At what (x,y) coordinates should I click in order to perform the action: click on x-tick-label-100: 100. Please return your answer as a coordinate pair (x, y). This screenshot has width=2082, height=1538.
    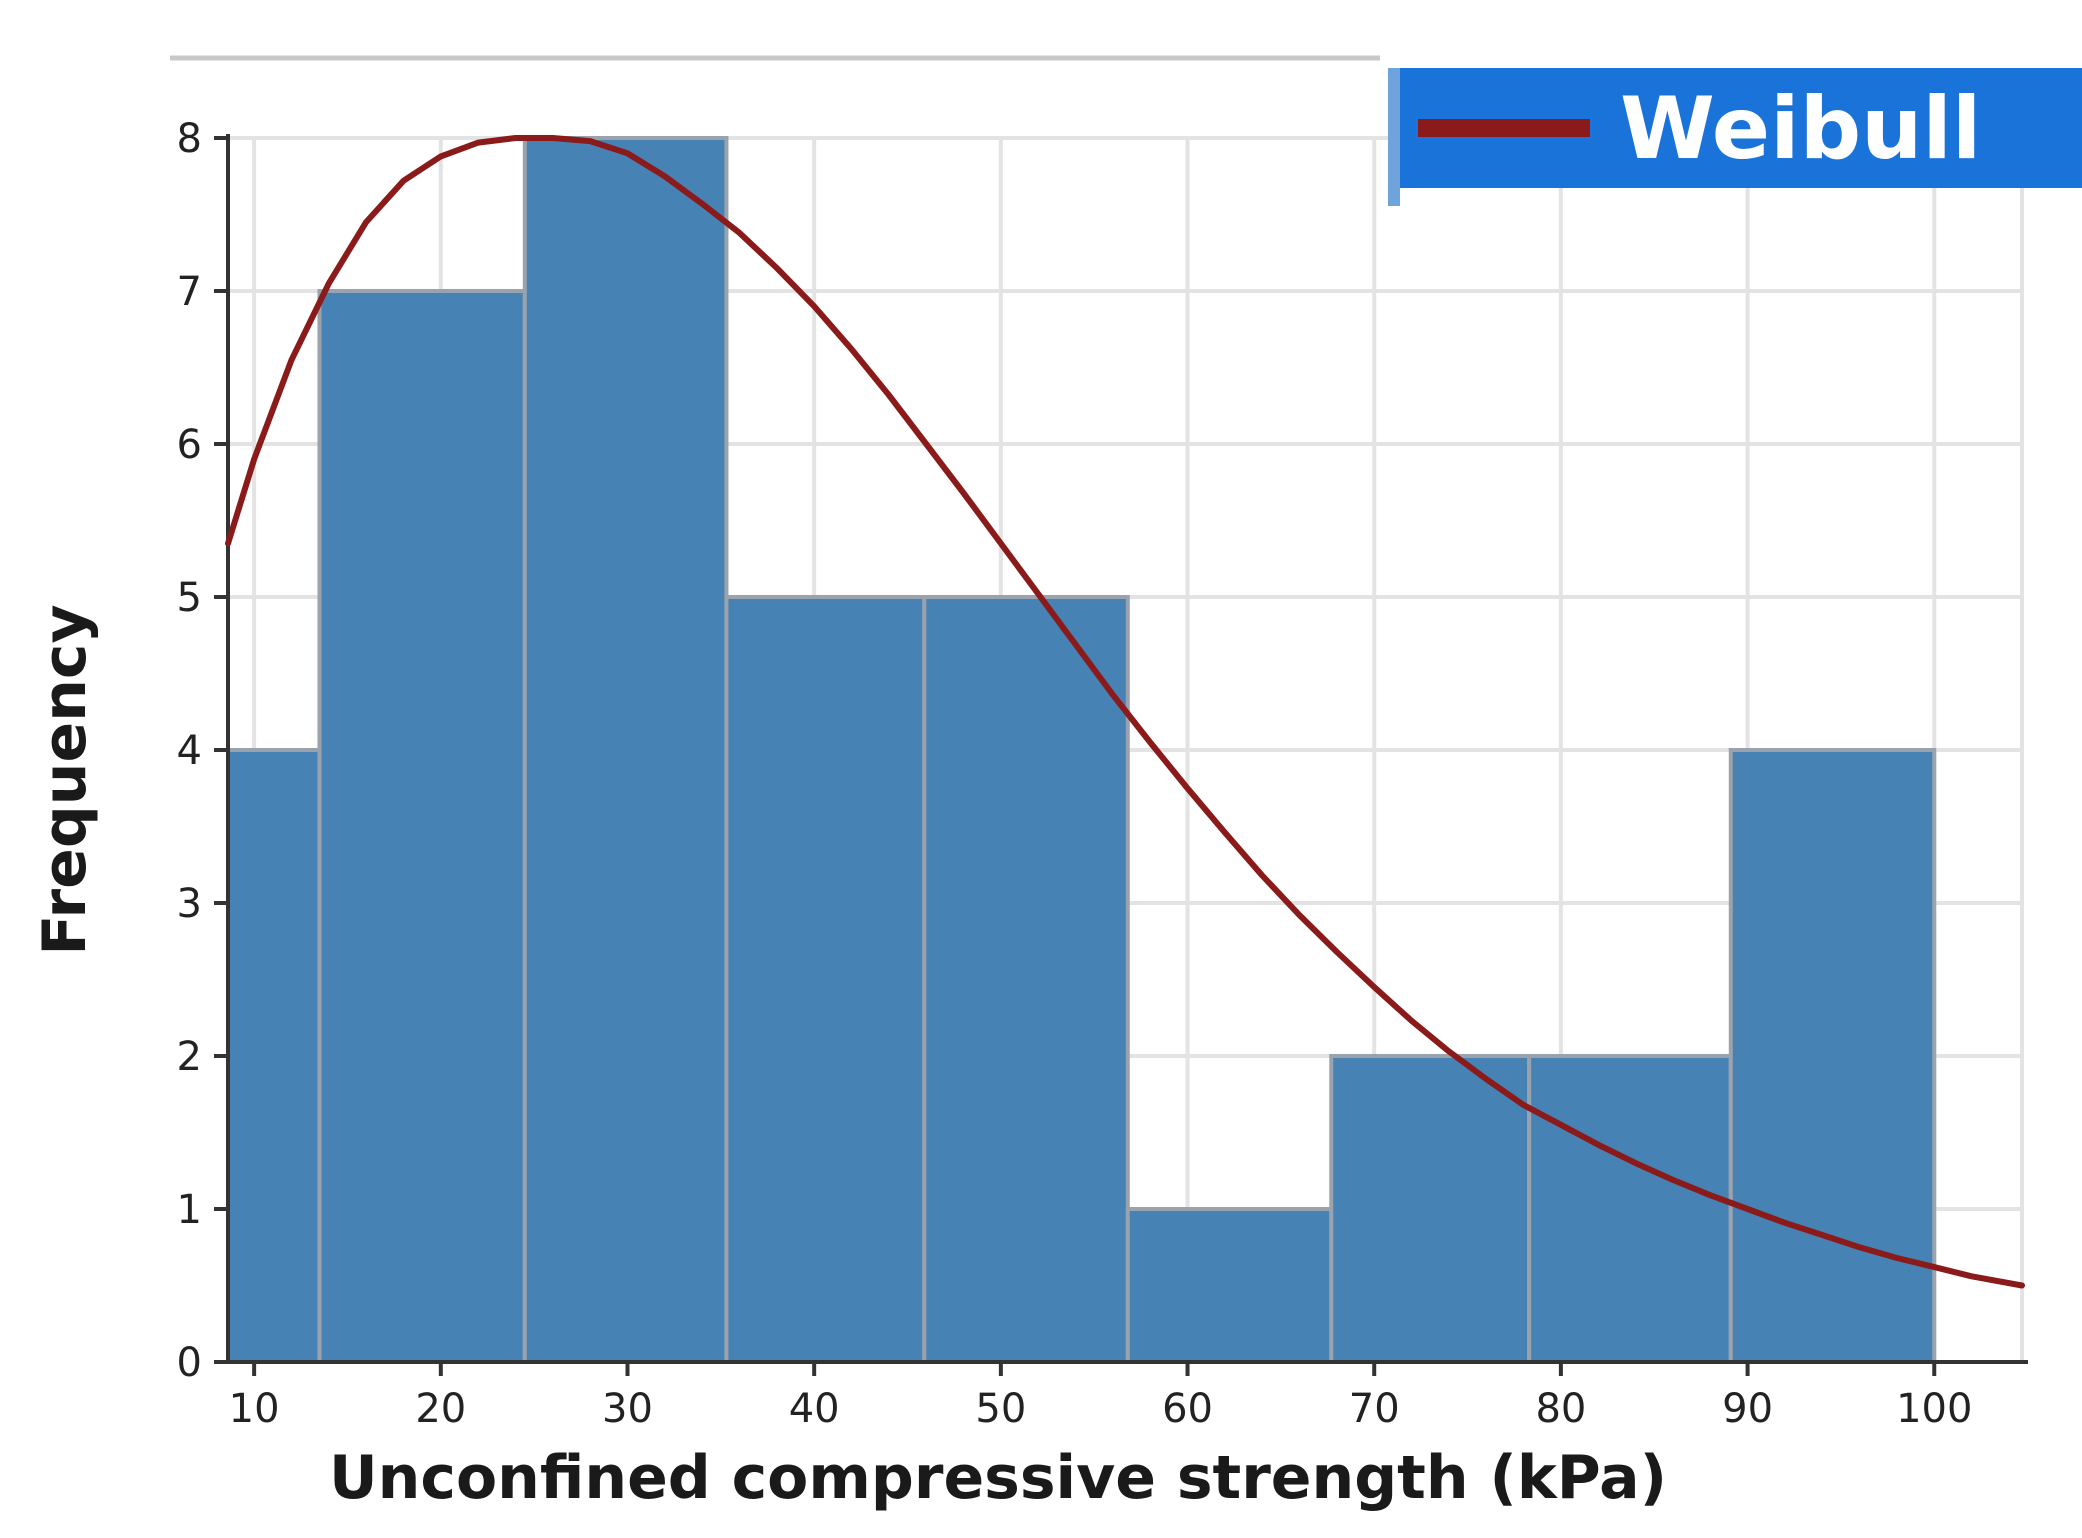
    Looking at the image, I should click on (1934, 1409).